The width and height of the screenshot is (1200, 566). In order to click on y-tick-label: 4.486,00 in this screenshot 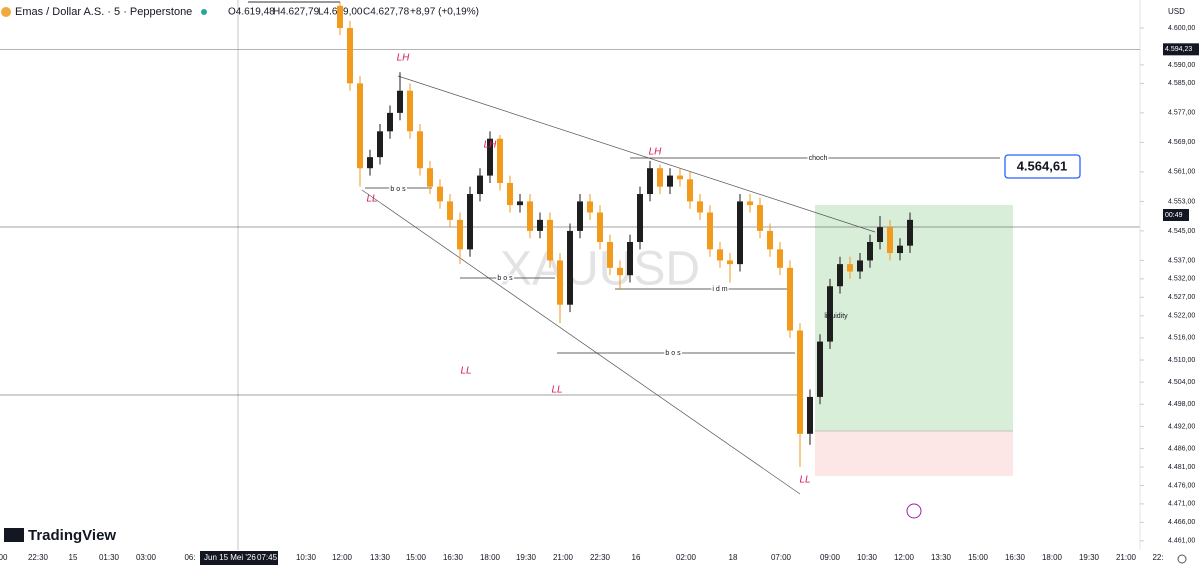, I will do `click(1181, 448)`.